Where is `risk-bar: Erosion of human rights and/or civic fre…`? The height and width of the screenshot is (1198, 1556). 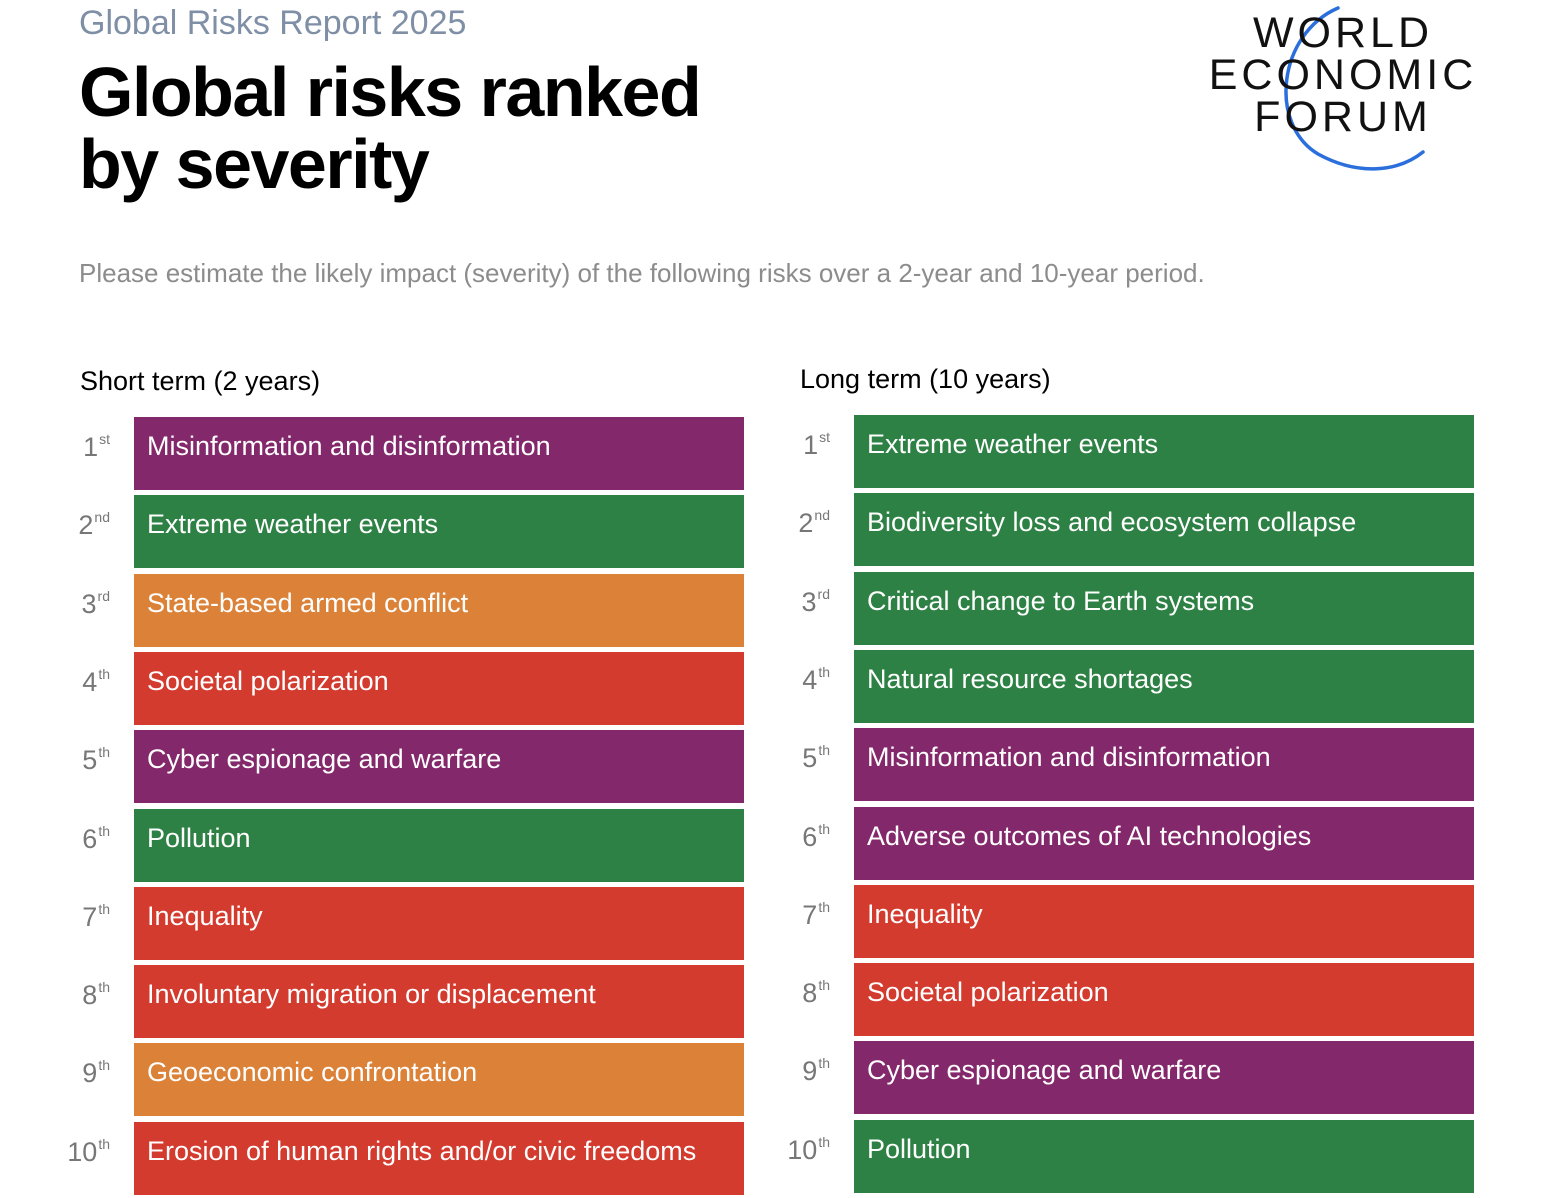
risk-bar: Erosion of human rights and/or civic fre… is located at coordinates (439, 1158).